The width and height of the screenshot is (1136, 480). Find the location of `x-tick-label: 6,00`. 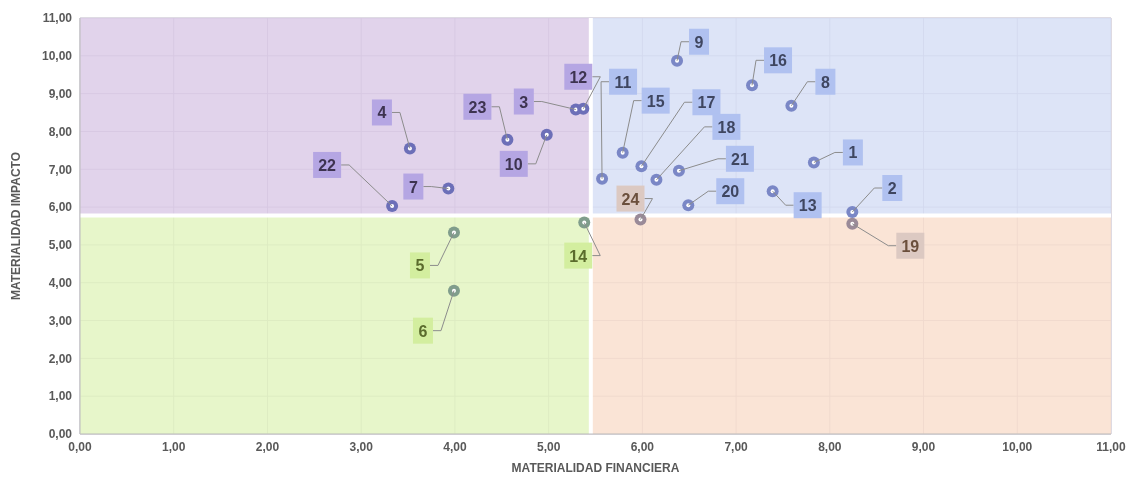

x-tick-label: 6,00 is located at coordinates (642, 446).